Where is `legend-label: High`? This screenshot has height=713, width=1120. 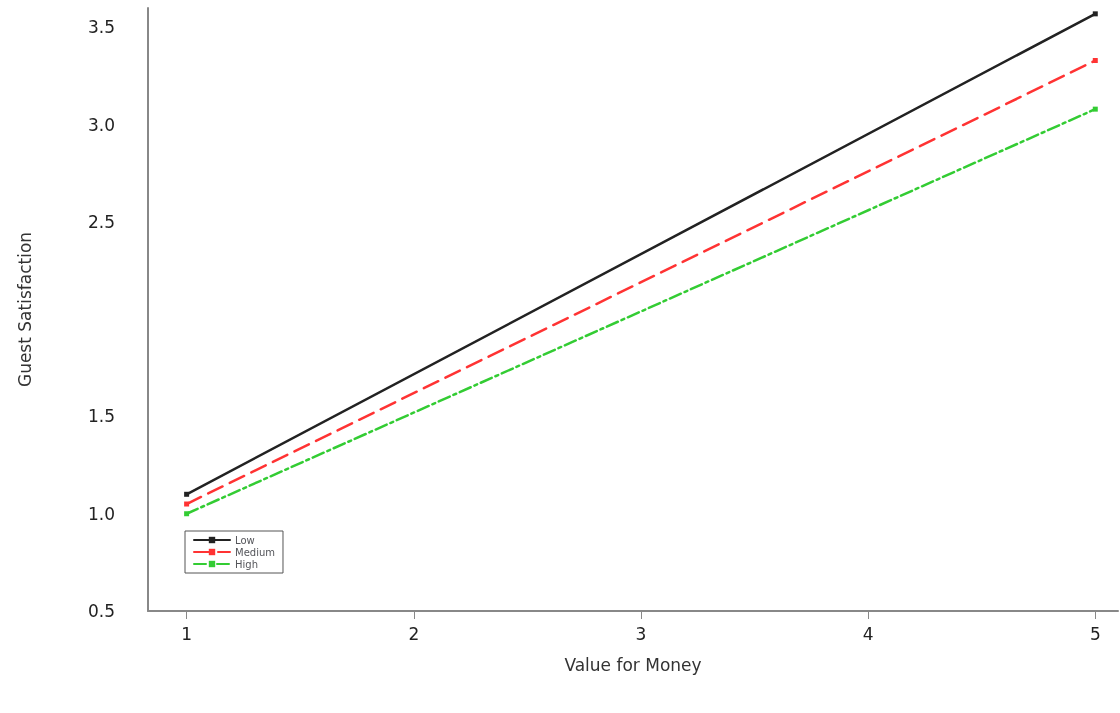
legend-label: High is located at coordinates (246, 564).